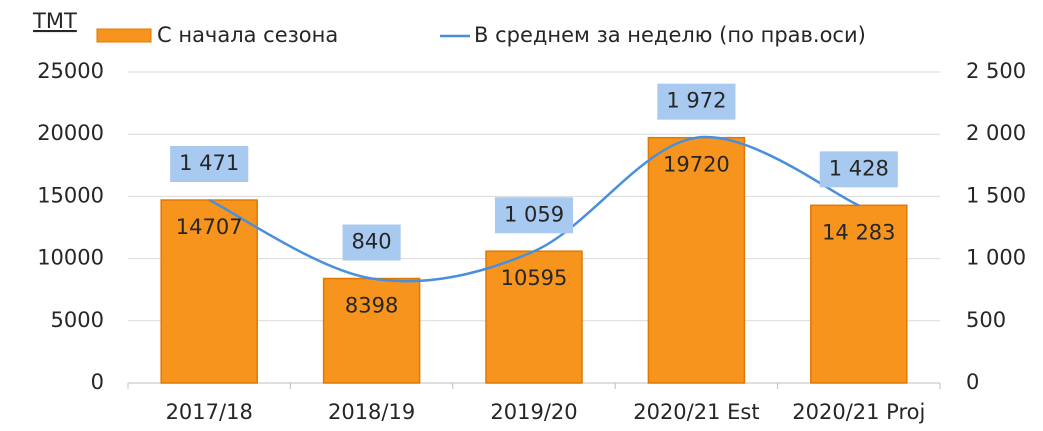 Image resolution: width=1043 pixels, height=431 pixels. What do you see at coordinates (77, 320) in the screenshot?
I see `y-tick-label: 5000` at bounding box center [77, 320].